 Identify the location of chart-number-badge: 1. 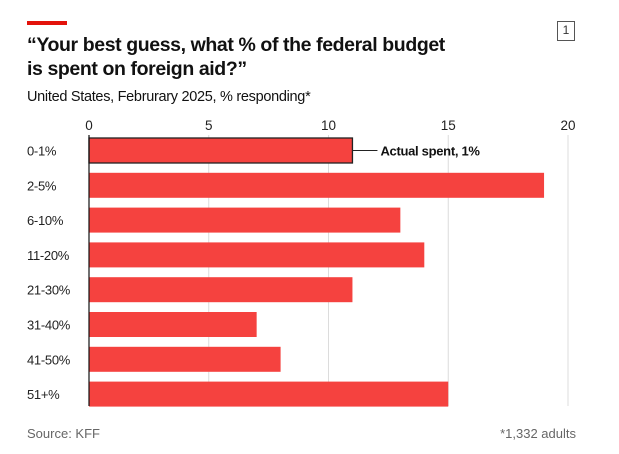
(566, 31).